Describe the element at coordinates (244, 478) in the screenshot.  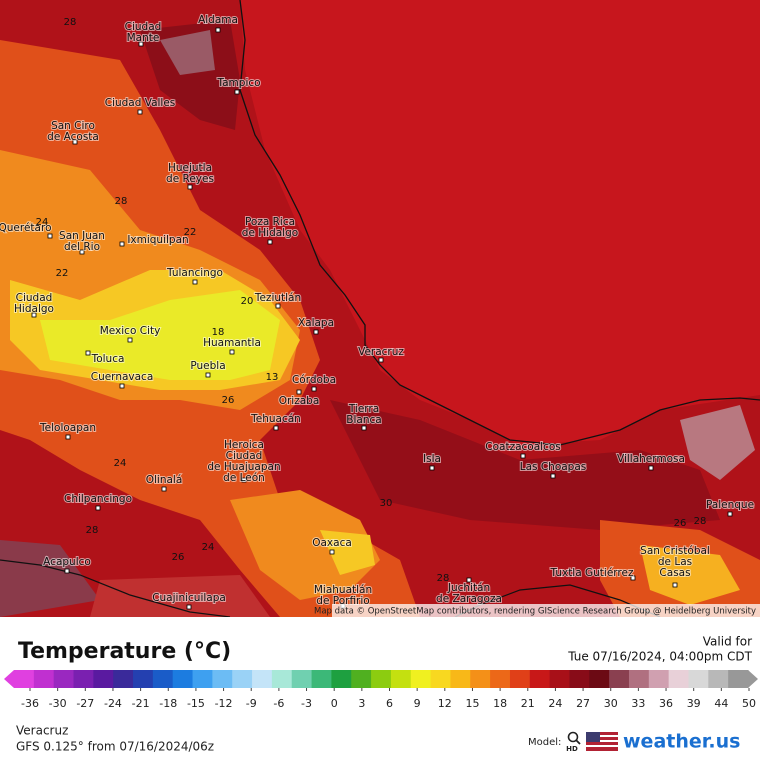
I see `city-label: de León` at that location.